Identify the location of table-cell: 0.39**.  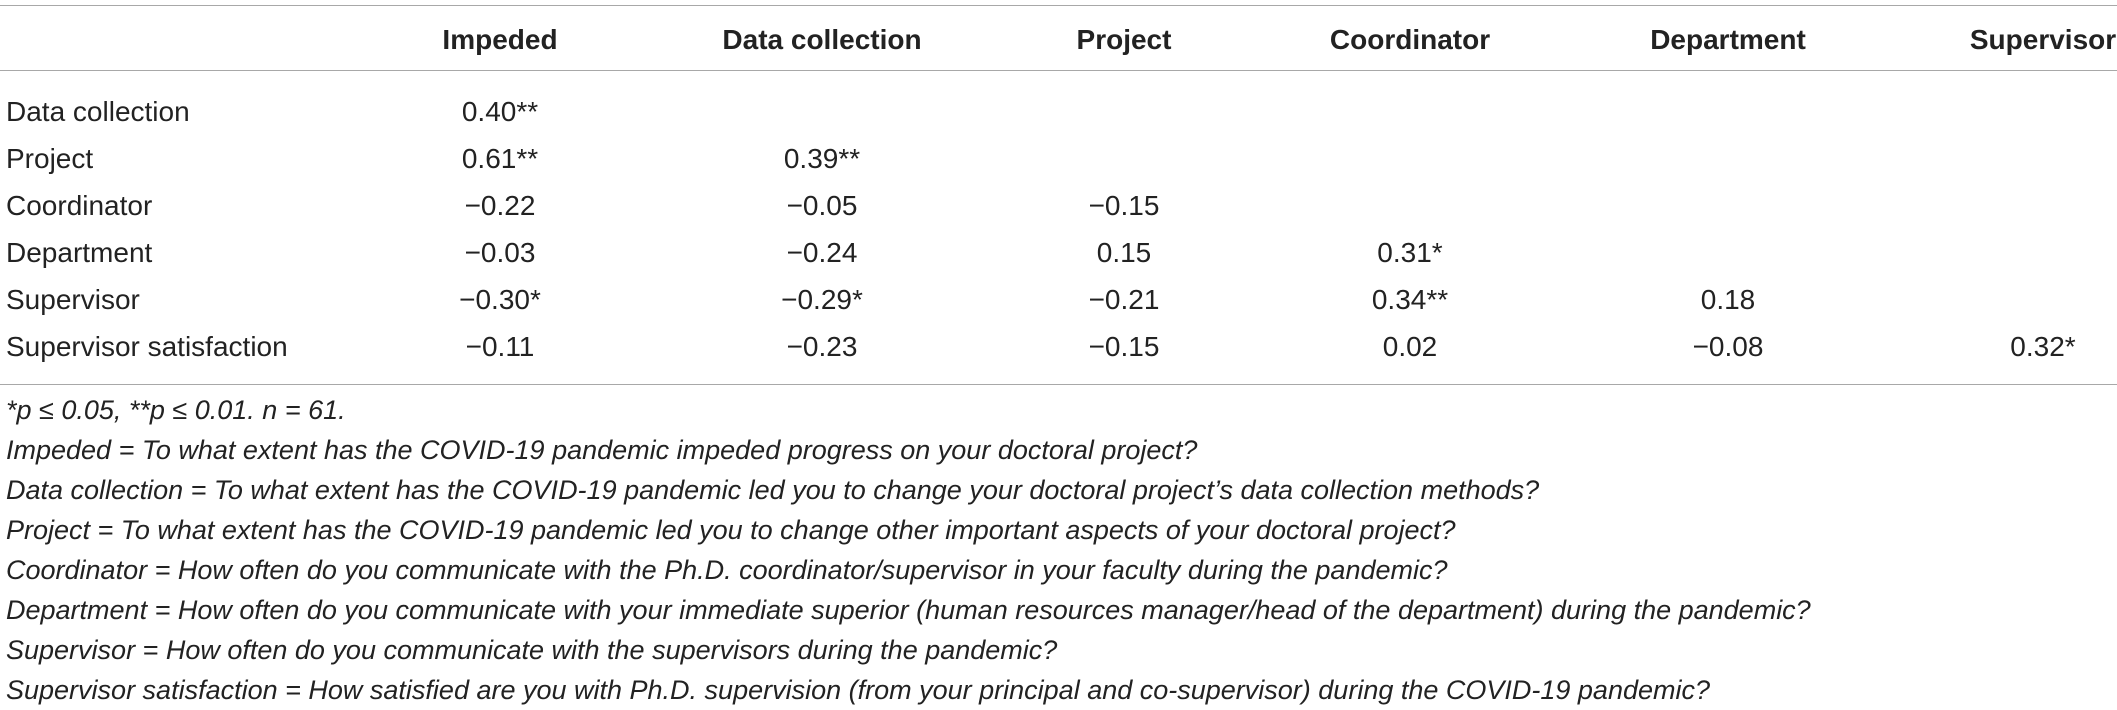
(822, 158).